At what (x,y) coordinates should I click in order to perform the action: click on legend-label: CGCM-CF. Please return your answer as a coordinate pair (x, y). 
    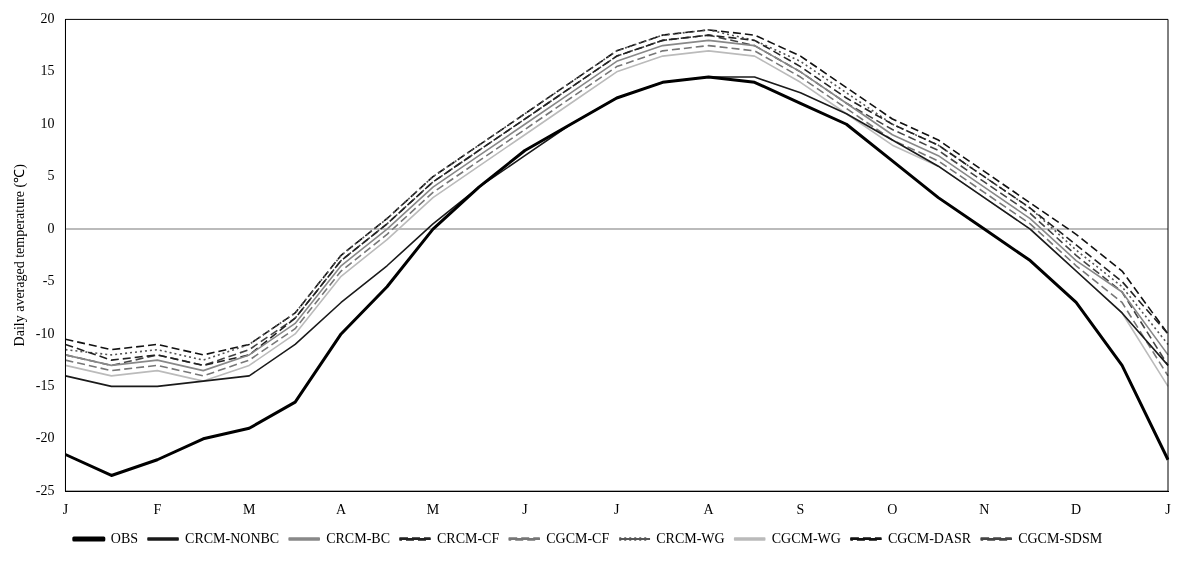
    Looking at the image, I should click on (578, 538).